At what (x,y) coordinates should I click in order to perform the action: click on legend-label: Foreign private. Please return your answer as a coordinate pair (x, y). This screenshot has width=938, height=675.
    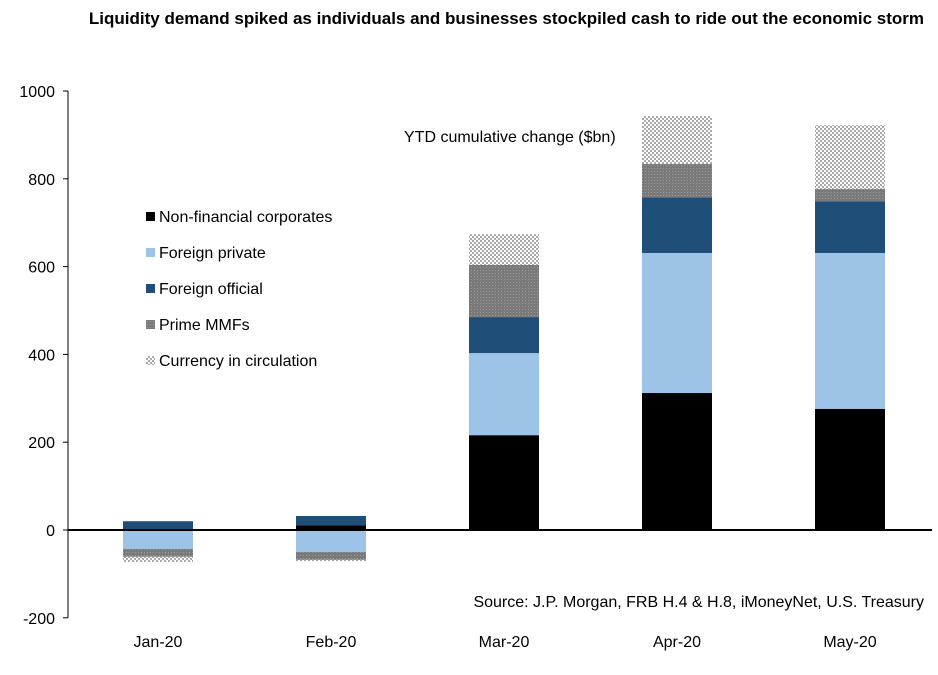
    Looking at the image, I should click on (212, 253).